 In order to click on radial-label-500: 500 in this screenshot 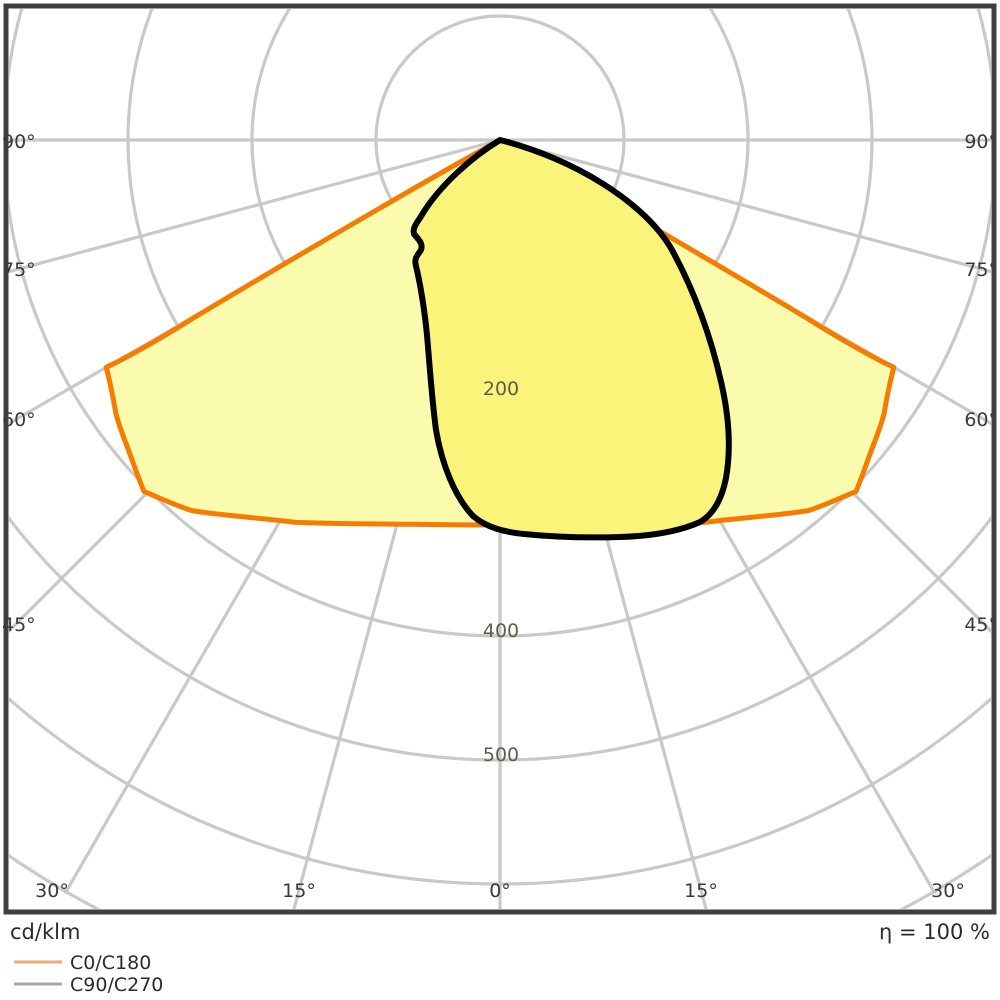, I will do `click(501, 755)`.